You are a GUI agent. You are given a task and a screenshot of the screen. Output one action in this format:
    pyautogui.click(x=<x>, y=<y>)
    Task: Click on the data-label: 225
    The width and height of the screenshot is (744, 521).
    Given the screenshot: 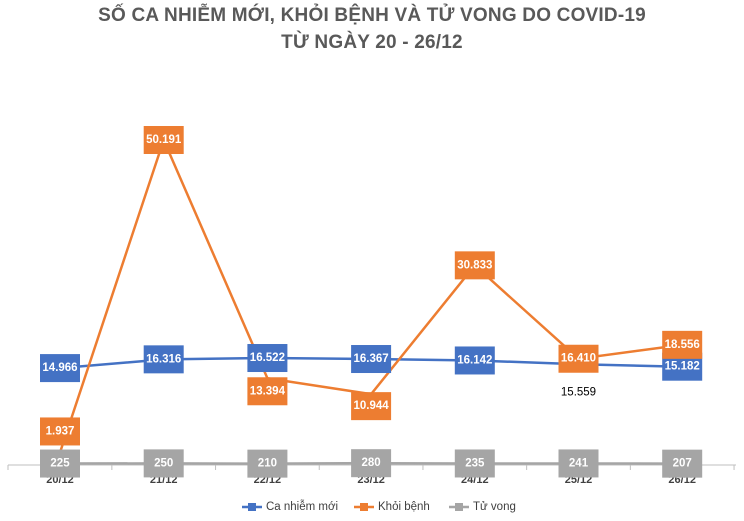 What is the action you would take?
    pyautogui.click(x=60, y=464)
    